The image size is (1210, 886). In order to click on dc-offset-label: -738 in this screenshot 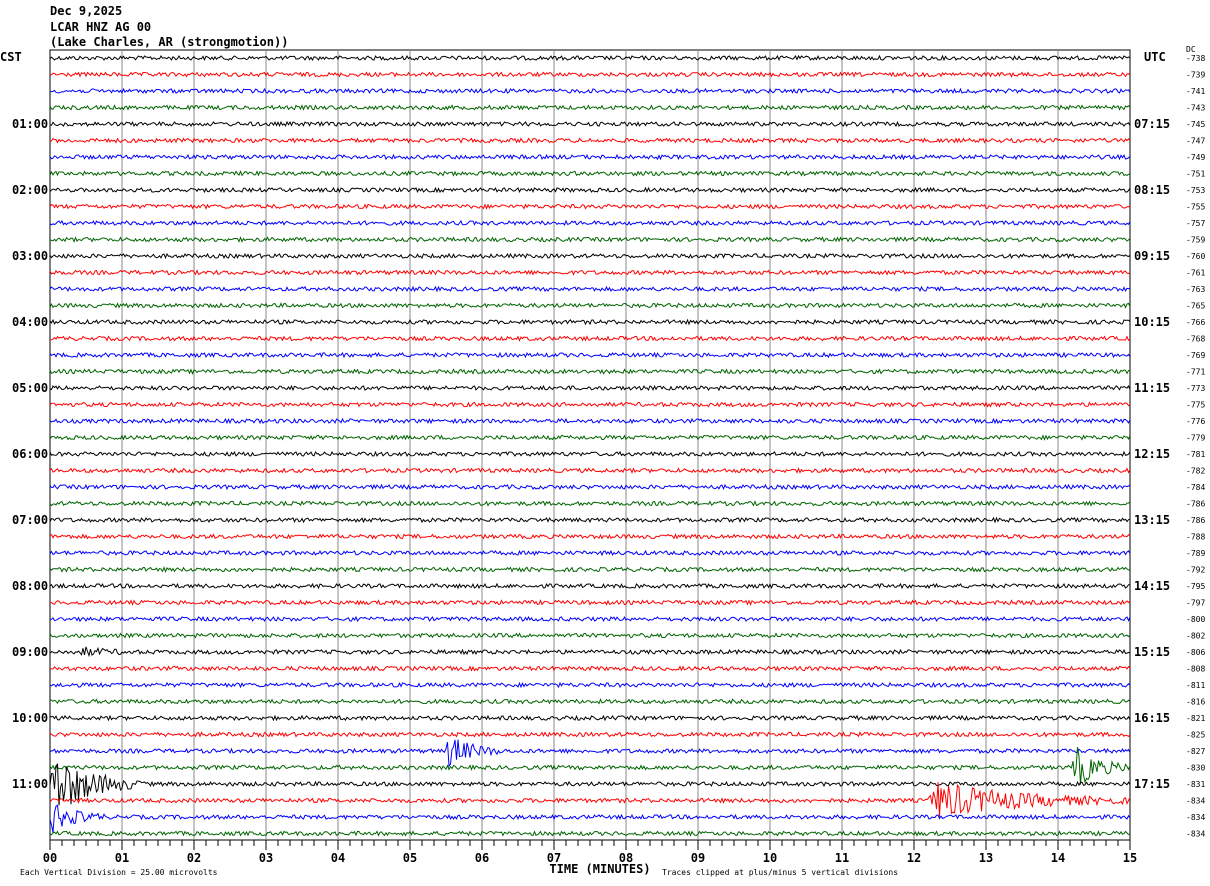, I will do `click(1195, 58)`.